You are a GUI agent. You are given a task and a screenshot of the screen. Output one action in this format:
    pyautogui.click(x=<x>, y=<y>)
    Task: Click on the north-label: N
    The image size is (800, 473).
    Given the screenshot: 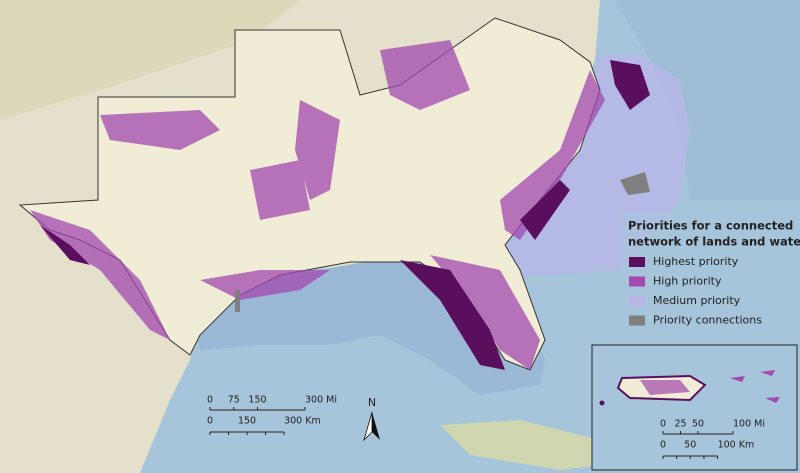 What is the action you would take?
    pyautogui.click(x=372, y=402)
    